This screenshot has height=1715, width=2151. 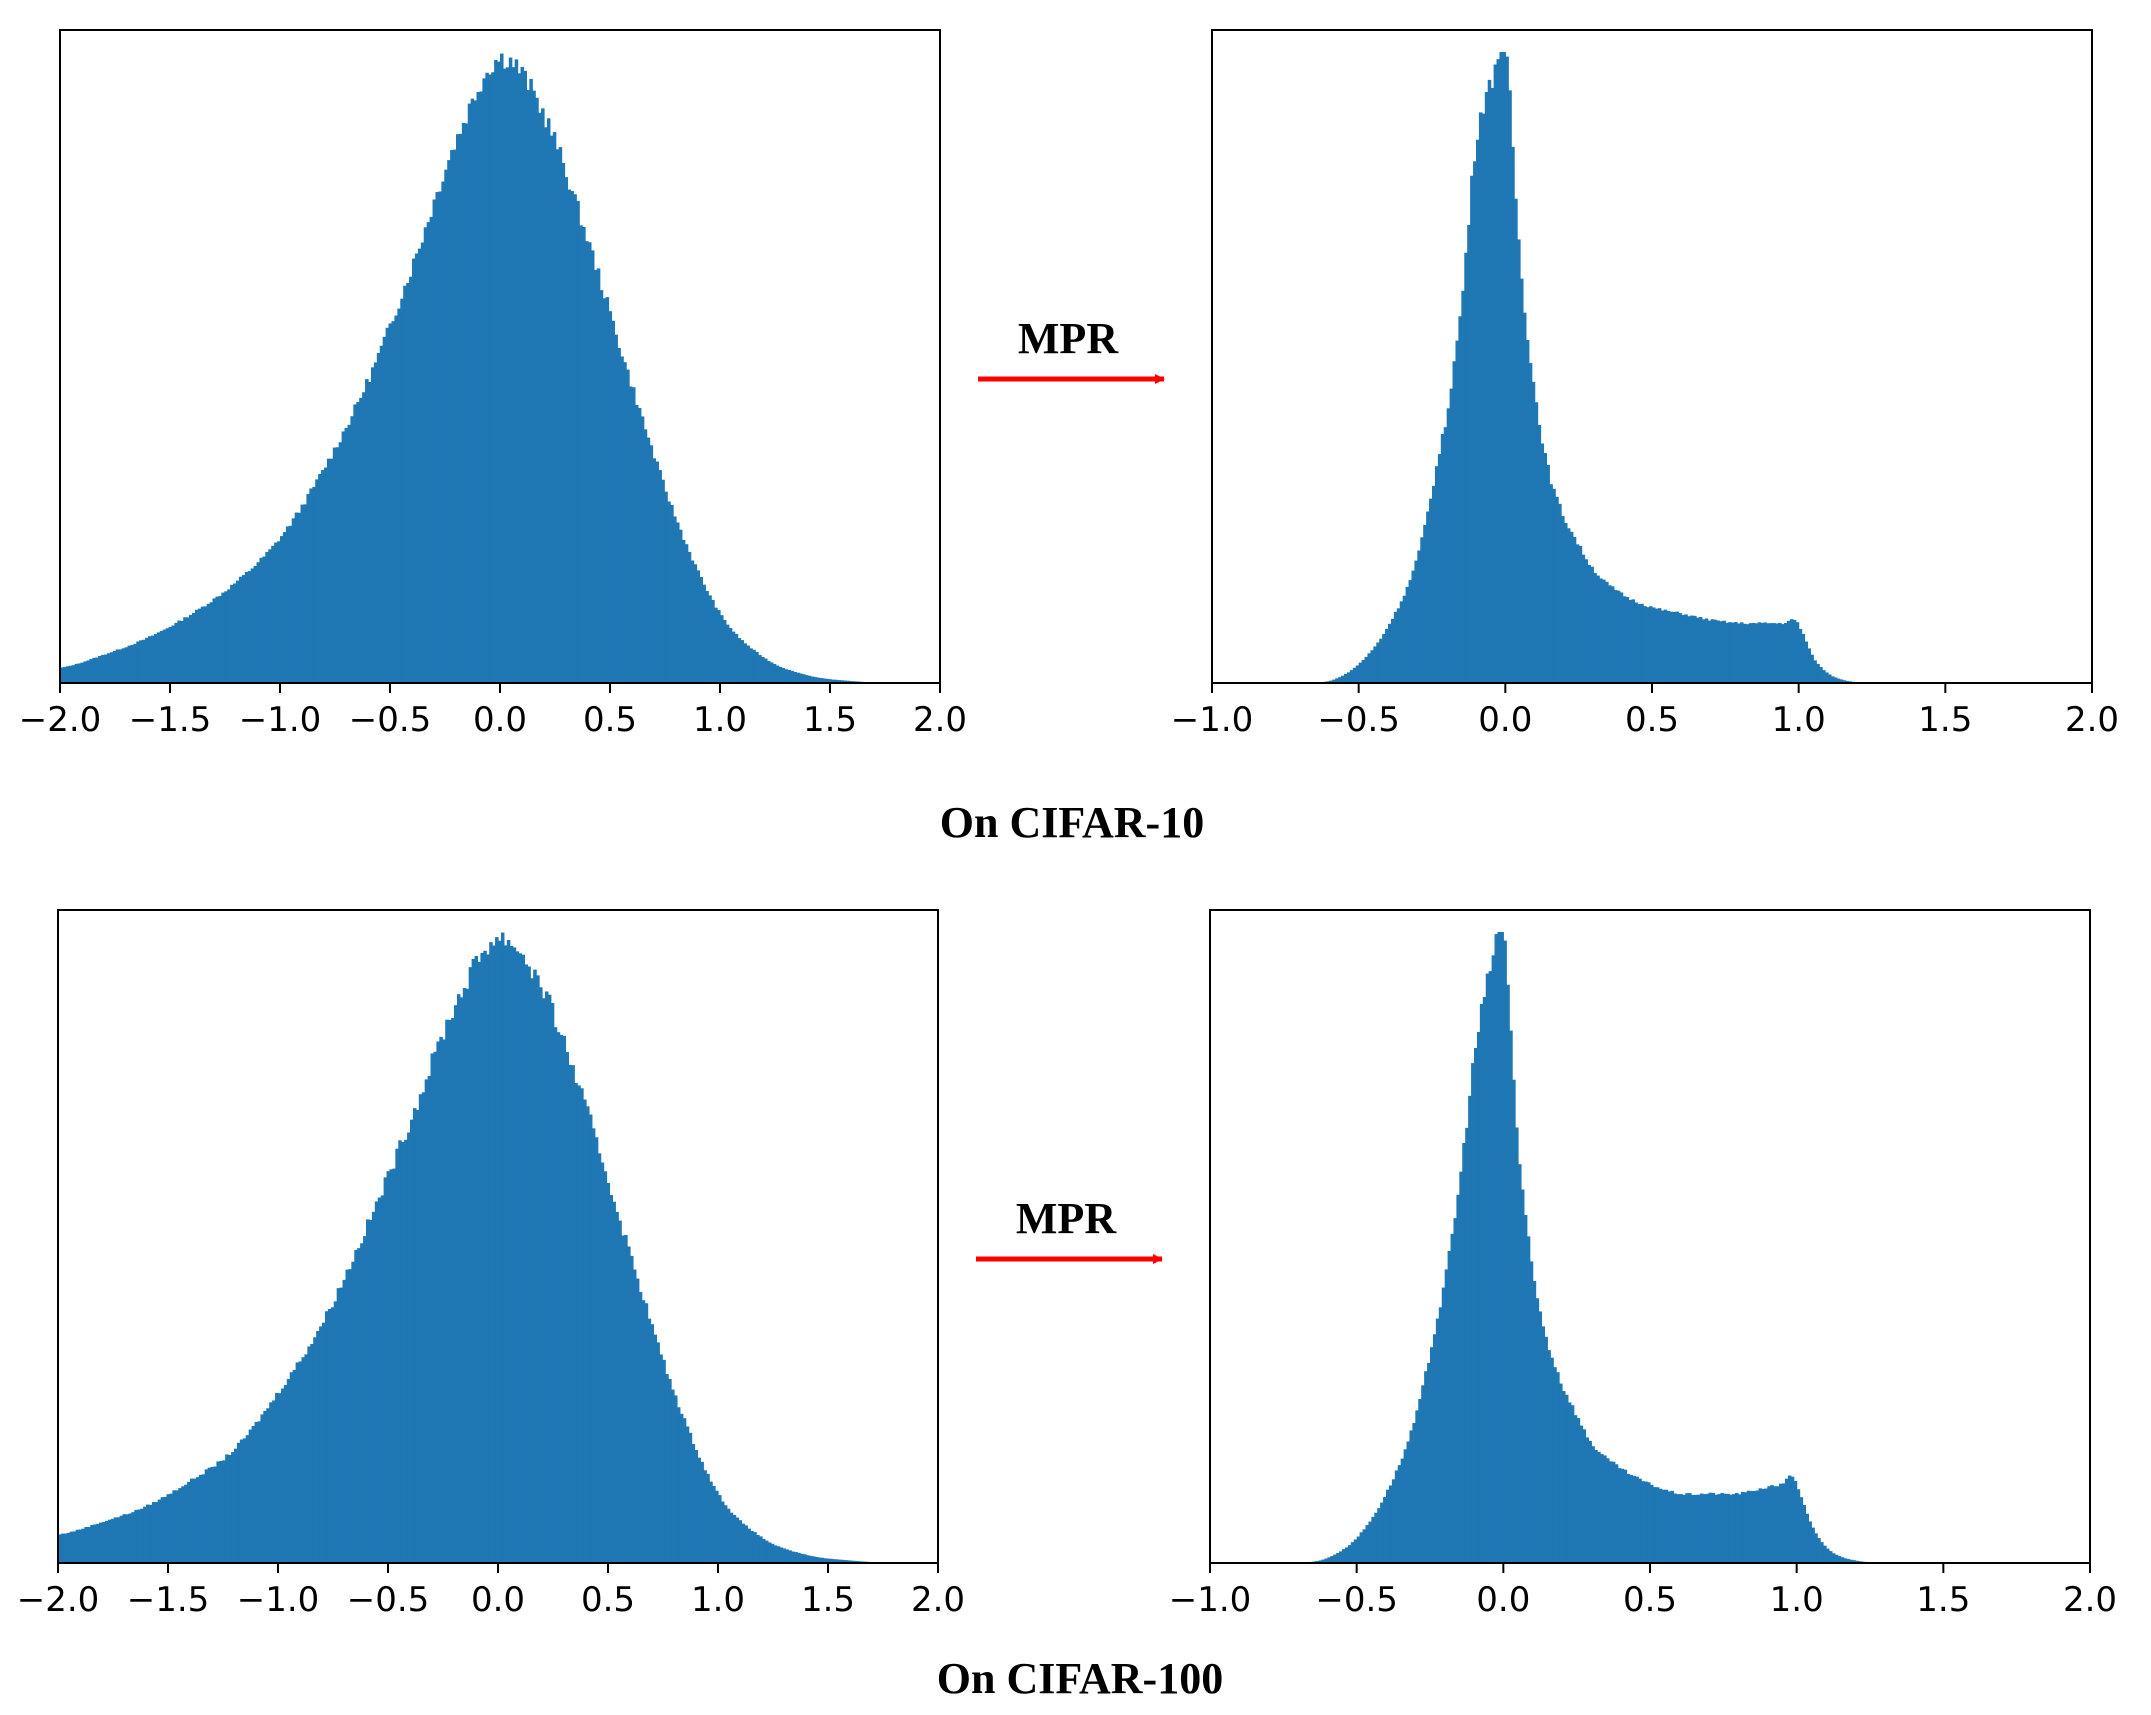 I want to click on mpr-label: MPR, so click(x=1066, y=1218).